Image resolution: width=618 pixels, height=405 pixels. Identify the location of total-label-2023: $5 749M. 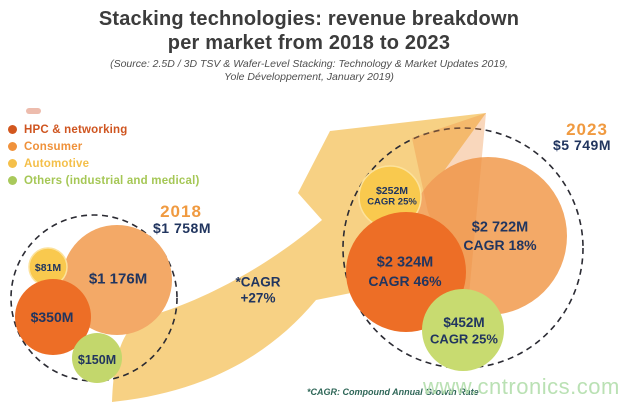
(582, 144).